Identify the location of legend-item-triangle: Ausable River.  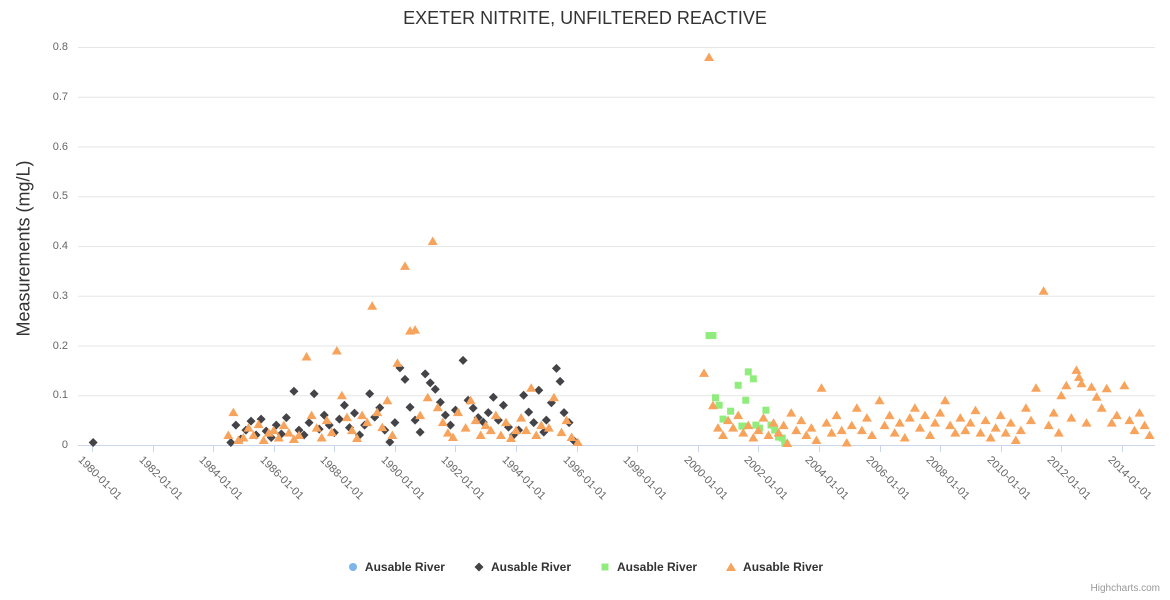
(774, 567).